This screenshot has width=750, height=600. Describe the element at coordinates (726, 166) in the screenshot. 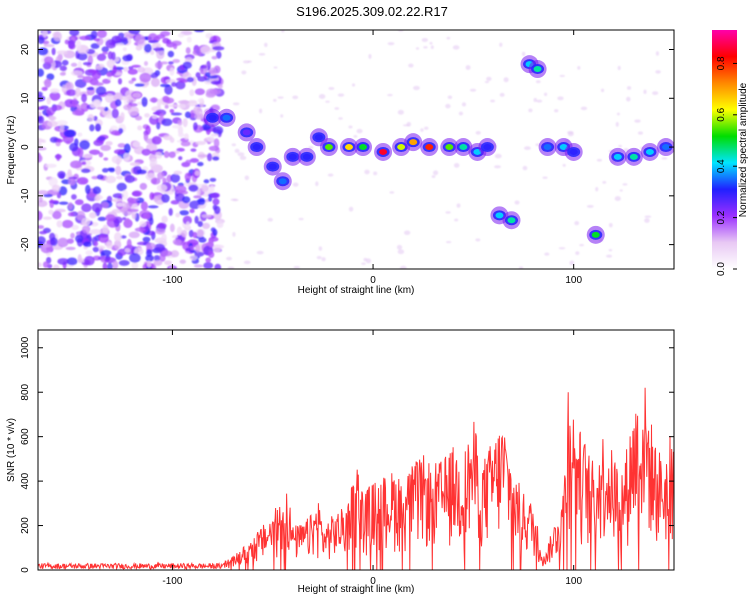

I see `colorbar-ticks: 0.0 0.2 0.4 0.6 0.8` at that location.